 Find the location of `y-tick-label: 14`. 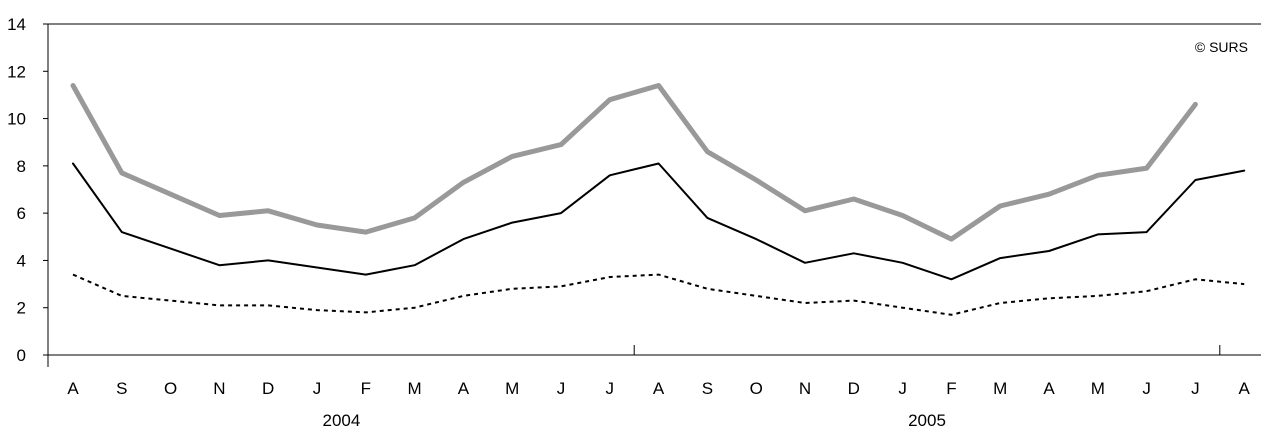

y-tick-label: 14 is located at coordinates (16, 24).